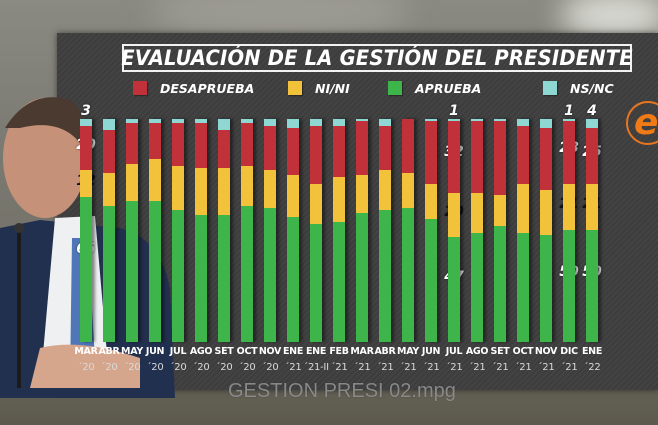 This screenshot has width=658, height=425. Describe the element at coordinates (454, 111) in the screenshot. I see `data-label: 1` at that location.